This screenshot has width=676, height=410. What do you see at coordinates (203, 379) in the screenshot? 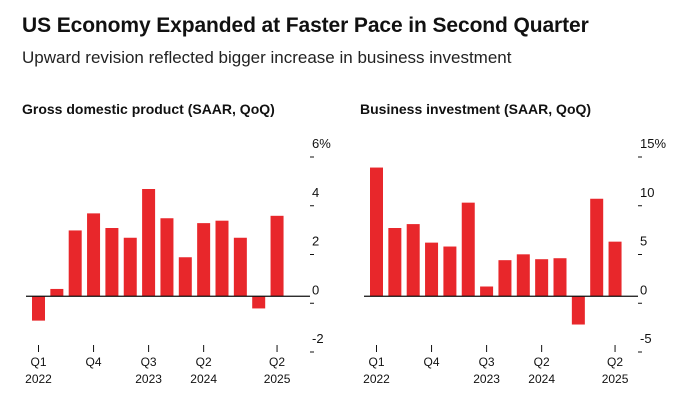
I see `gdp-xtick-year: 2024` at bounding box center [203, 379].